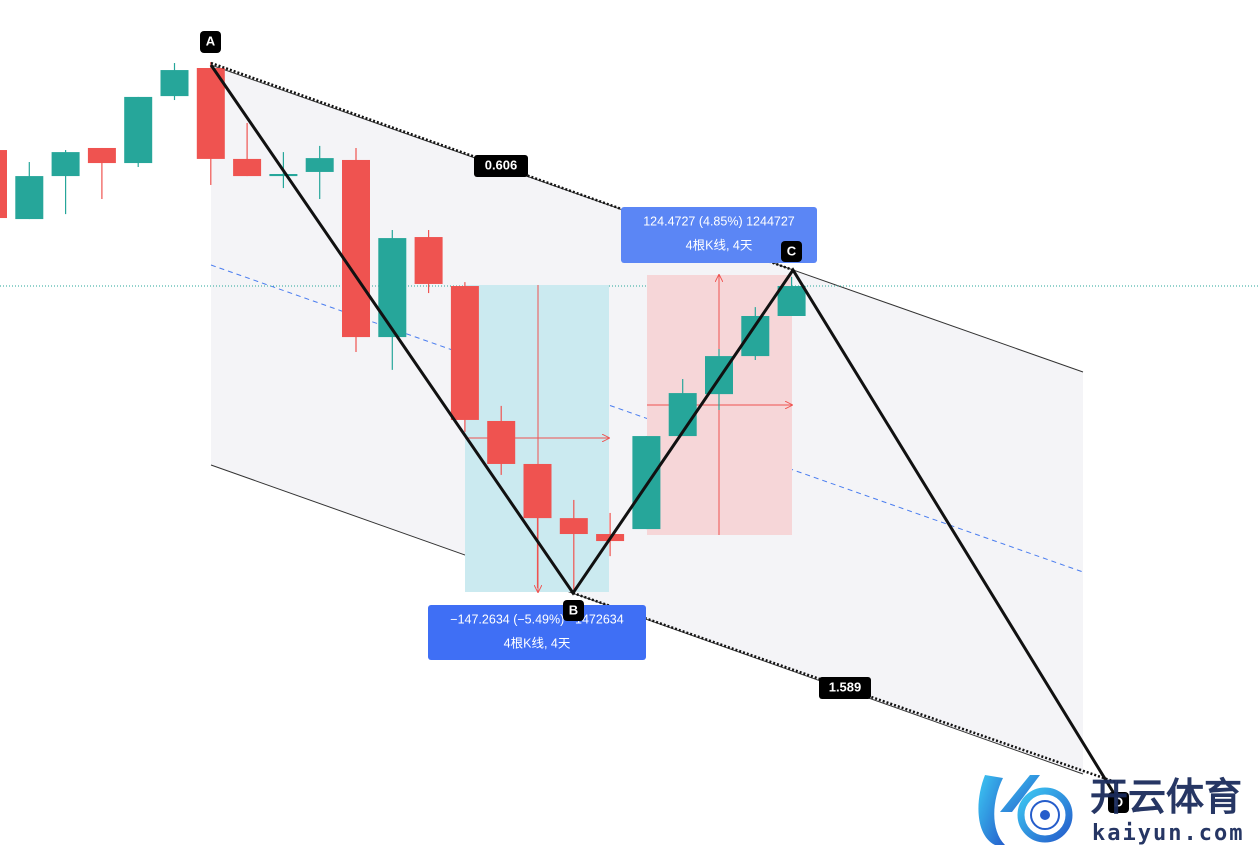  I want to click on info-text: −147.2634 (−5.49%) −1472634, so click(536, 619).